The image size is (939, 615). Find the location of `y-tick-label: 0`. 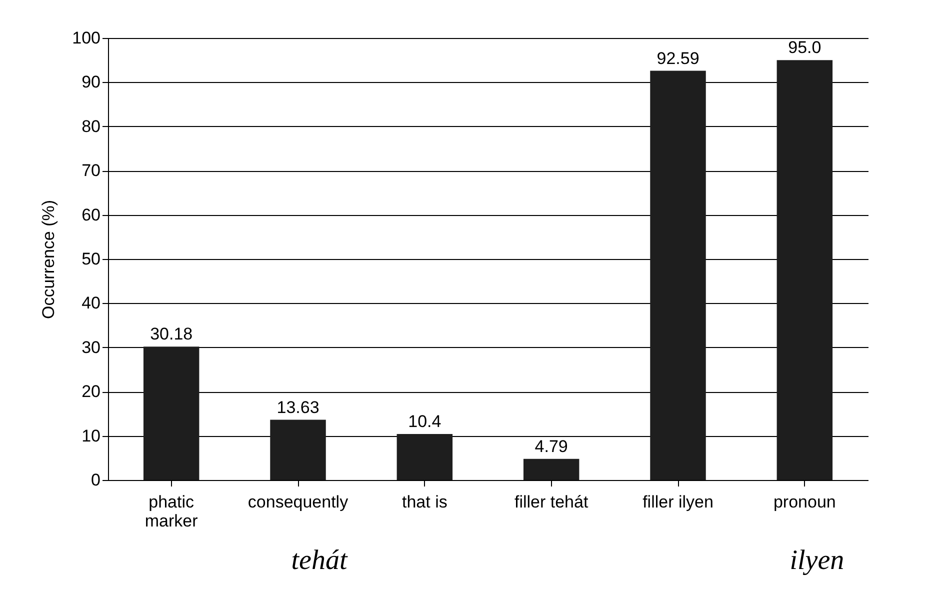

y-tick-label: 0 is located at coordinates (95, 480).